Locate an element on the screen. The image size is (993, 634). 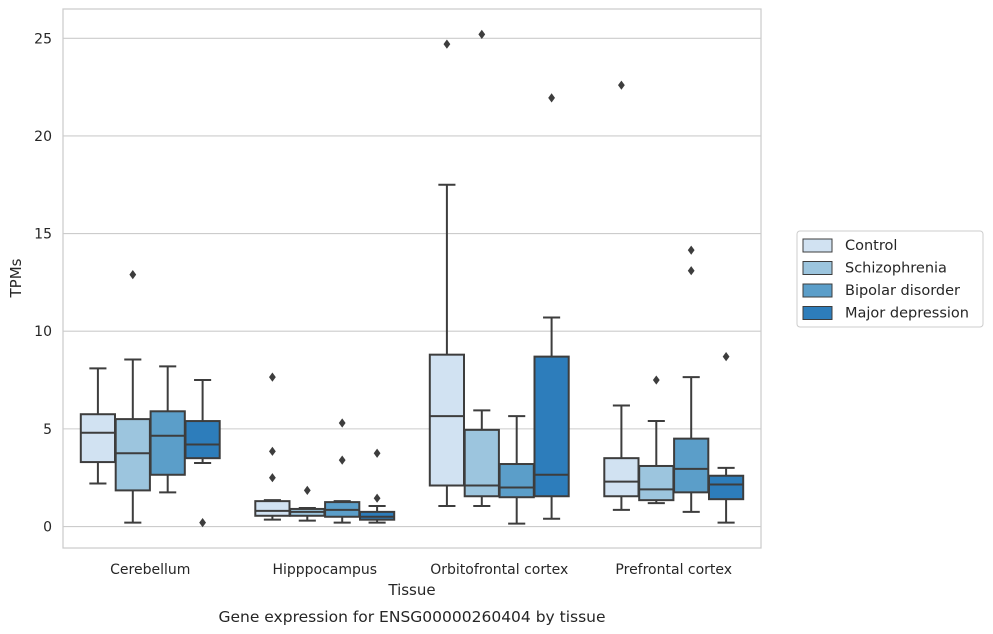
box-hipppocampus-bipolar-disorder is located at coordinates (342, 471).